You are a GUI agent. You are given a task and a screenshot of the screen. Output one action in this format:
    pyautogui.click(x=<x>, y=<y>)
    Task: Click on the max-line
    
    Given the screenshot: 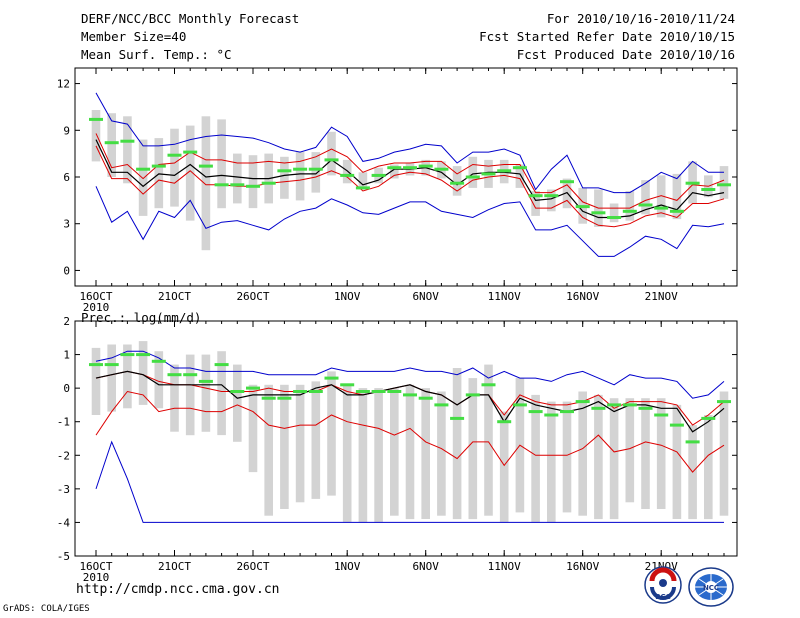 What is the action you would take?
    pyautogui.click(x=410, y=374)
    